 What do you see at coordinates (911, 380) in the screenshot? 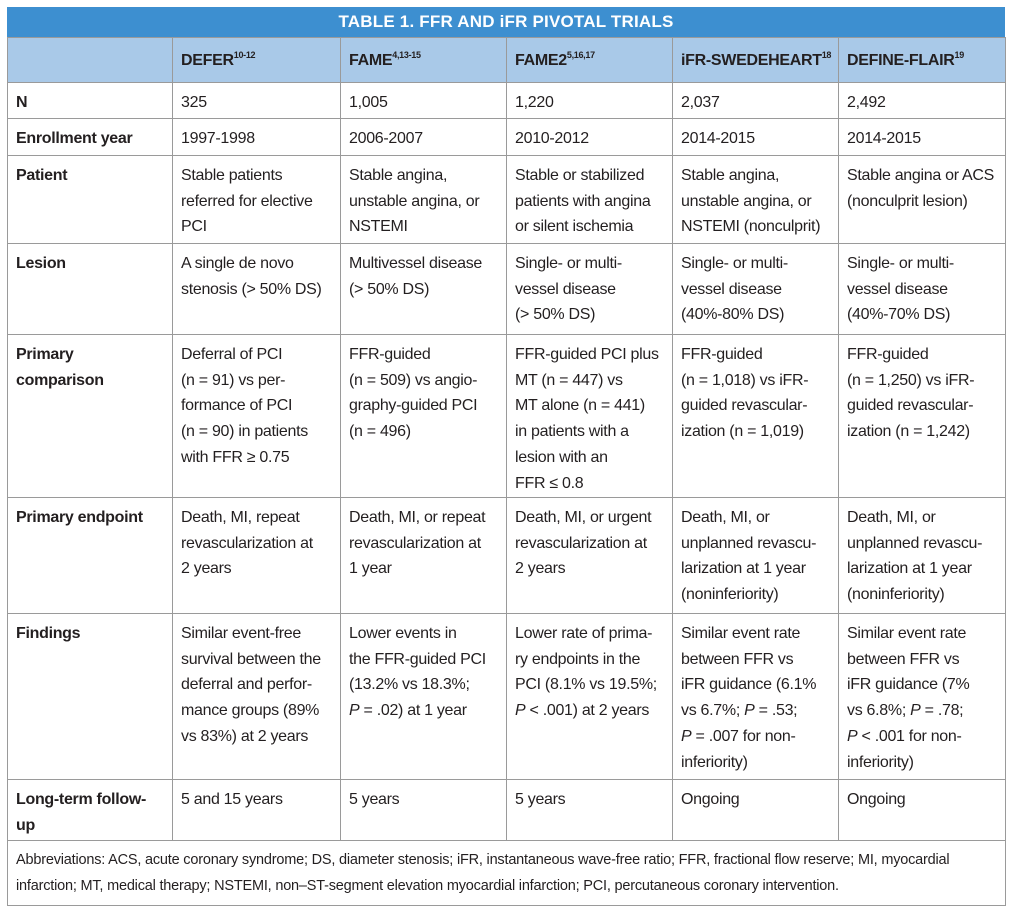
I see `text-line: (n = 1,250) vs iFR-` at bounding box center [911, 380].